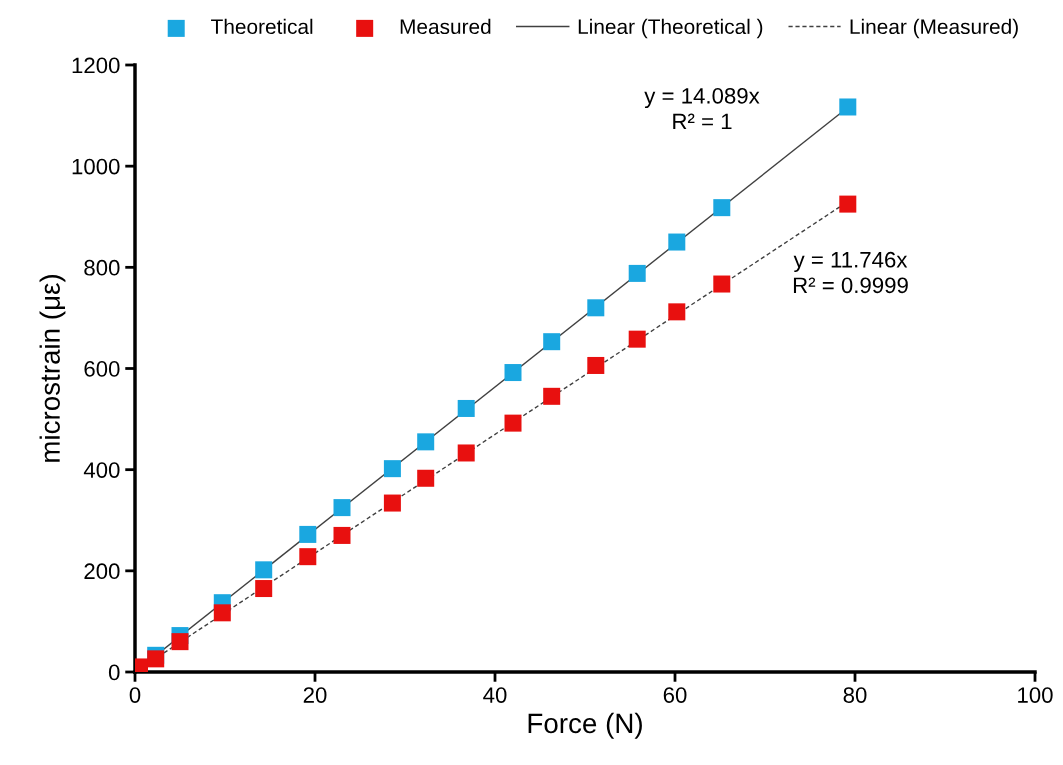  What do you see at coordinates (1035, 695) in the screenshot?
I see `x-tick-label: 100` at bounding box center [1035, 695].